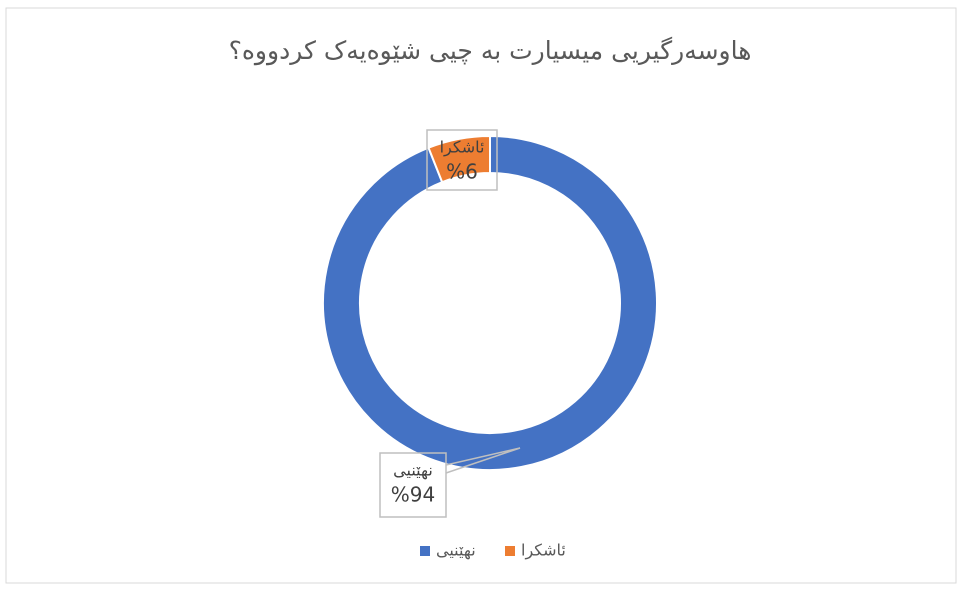 This screenshot has height=590, width=961. Describe the element at coordinates (462, 148) in the screenshot. I see `data-label-category: ئاشکرا` at that location.